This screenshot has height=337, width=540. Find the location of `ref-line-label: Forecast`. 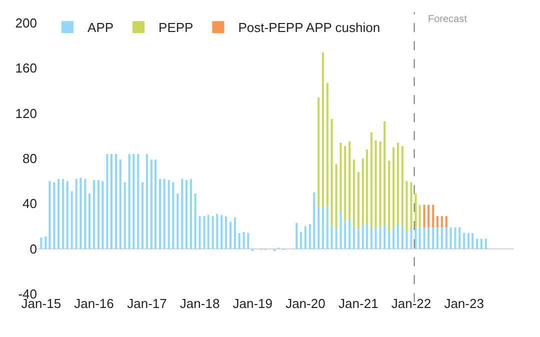

ref-line-label: Forecast is located at coordinates (448, 19).